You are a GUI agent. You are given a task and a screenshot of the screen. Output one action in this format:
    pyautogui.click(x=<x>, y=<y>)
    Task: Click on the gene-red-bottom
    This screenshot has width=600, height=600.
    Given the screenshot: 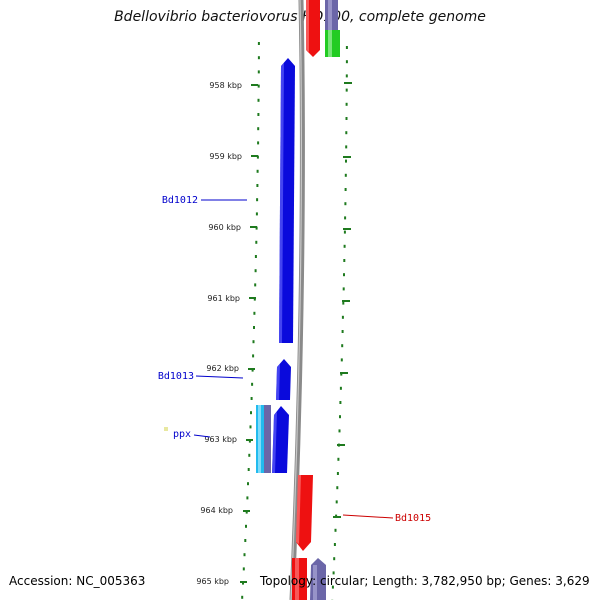 What is the action you would take?
    pyautogui.click(x=299, y=579)
    